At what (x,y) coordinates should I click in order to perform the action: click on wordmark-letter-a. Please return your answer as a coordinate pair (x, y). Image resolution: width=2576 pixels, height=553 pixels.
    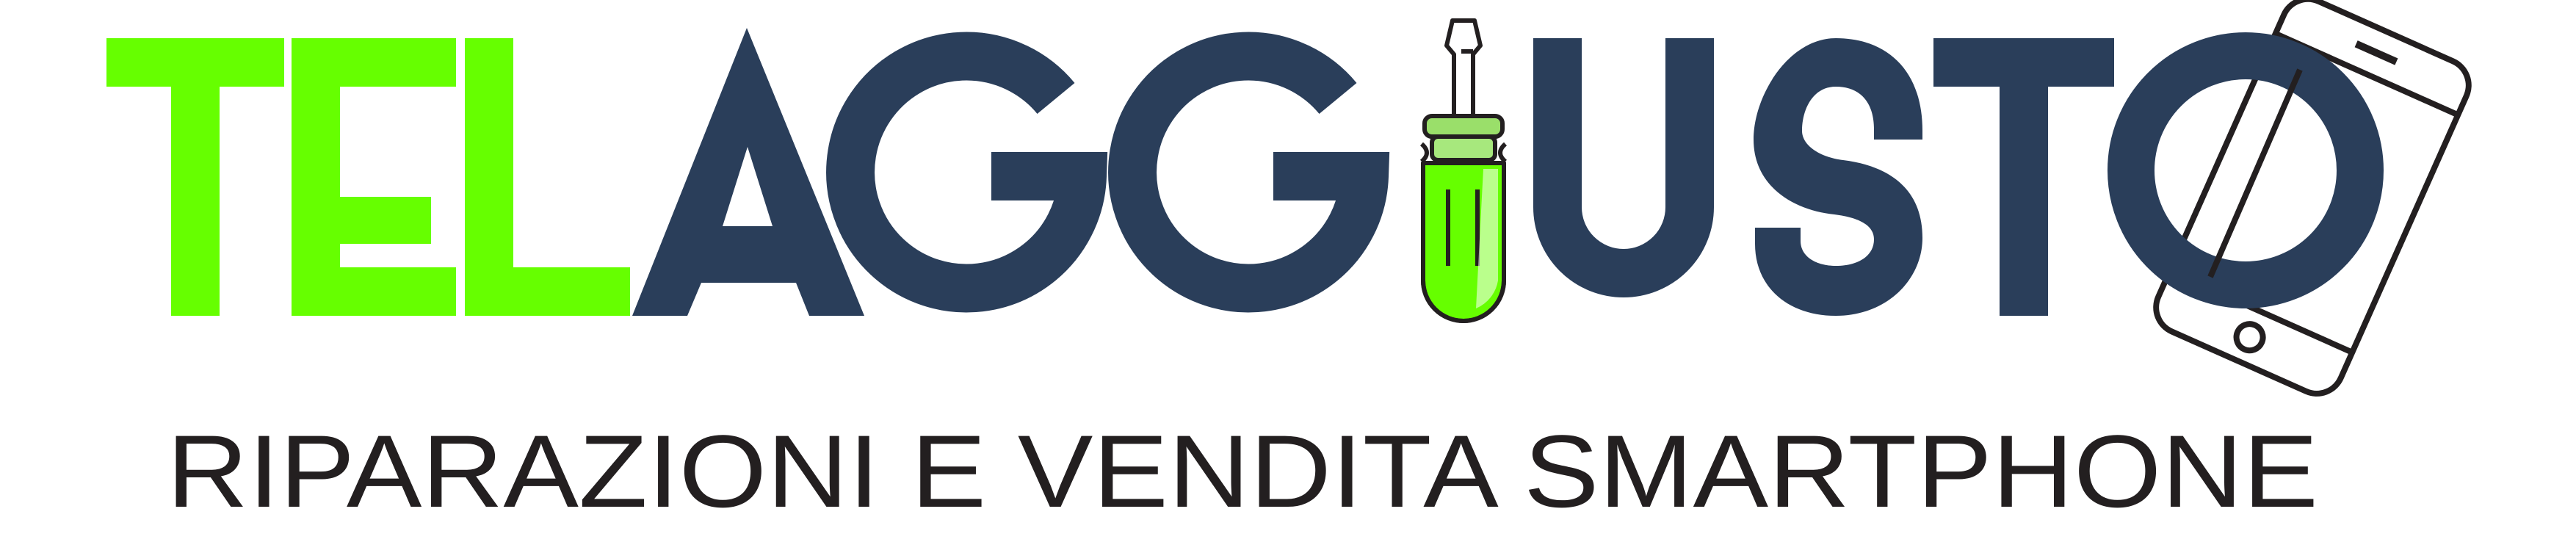
    Looking at the image, I should click on (748, 172).